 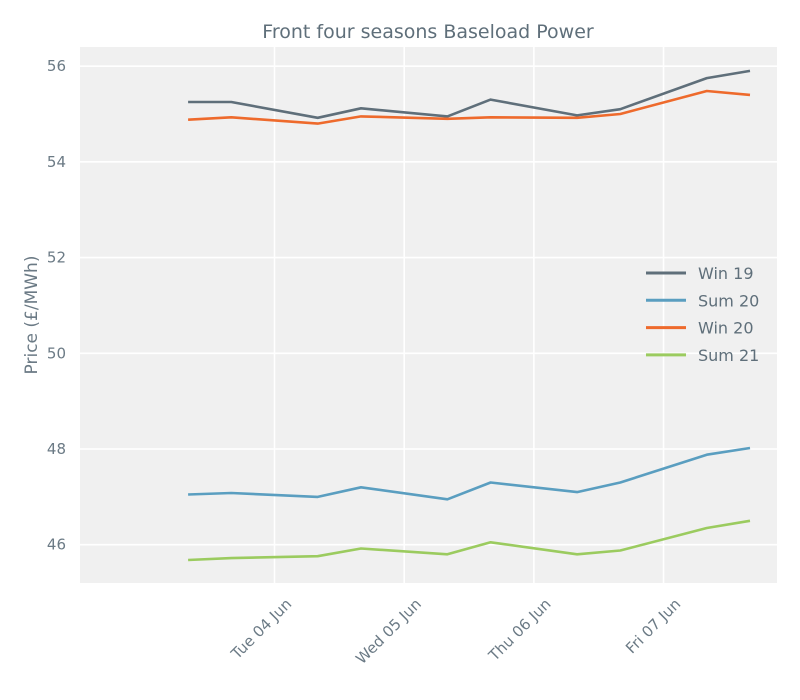 I want to click on y-tick-label: 54, so click(x=56, y=162).